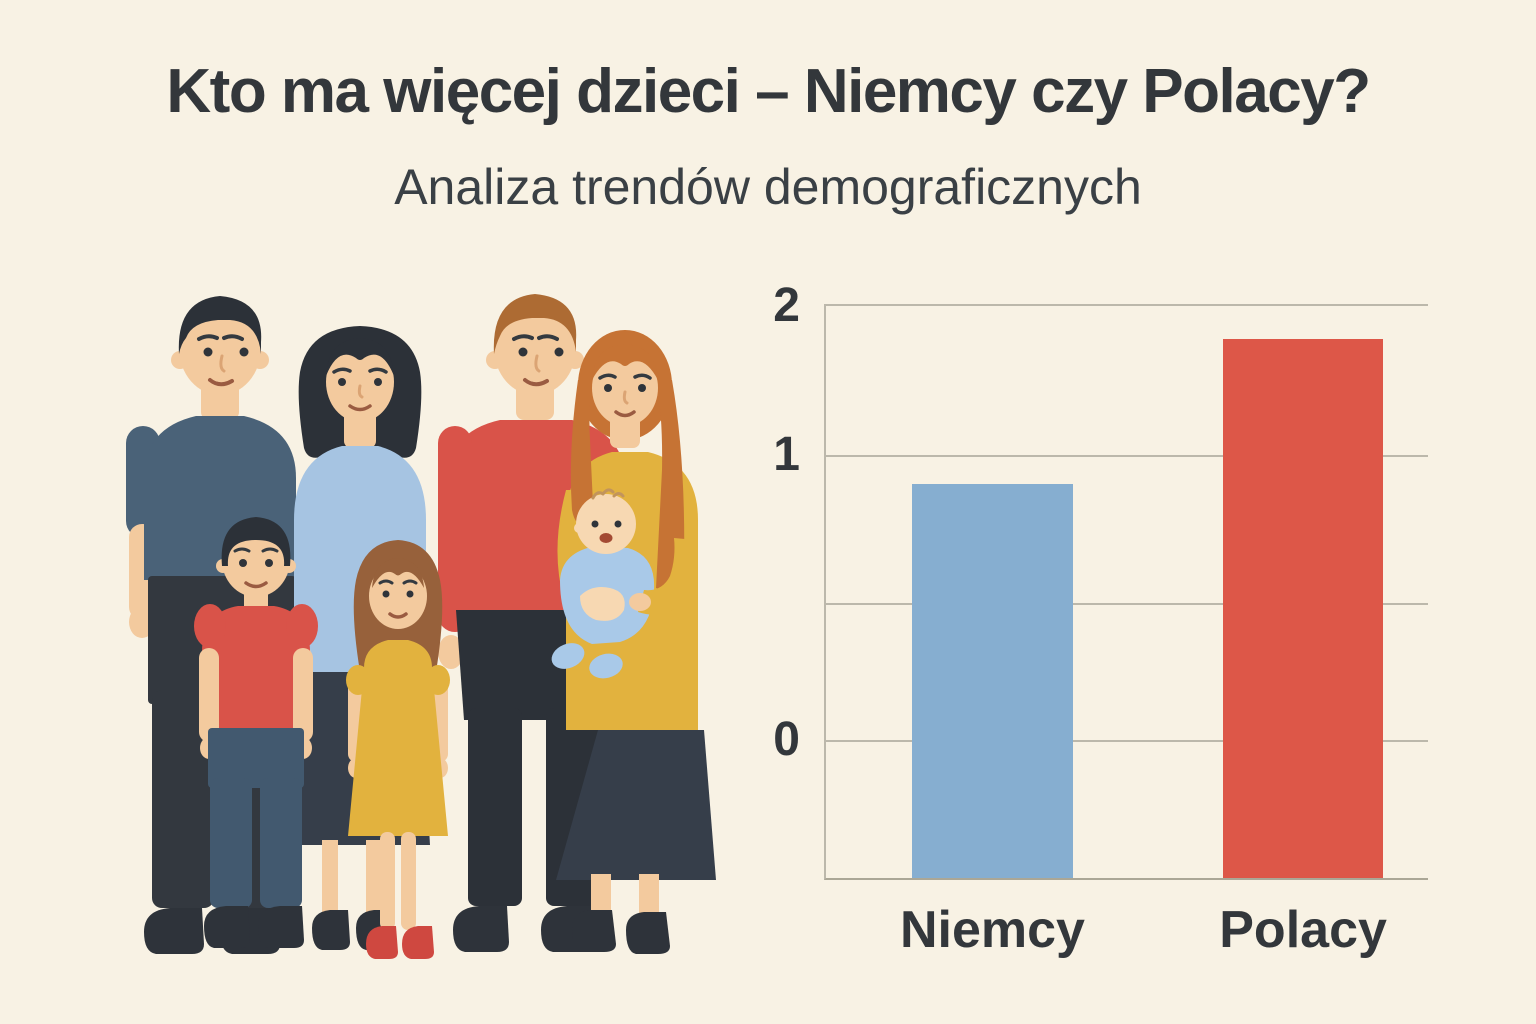  I want to click on ytick-0: 0, so click(786, 739).